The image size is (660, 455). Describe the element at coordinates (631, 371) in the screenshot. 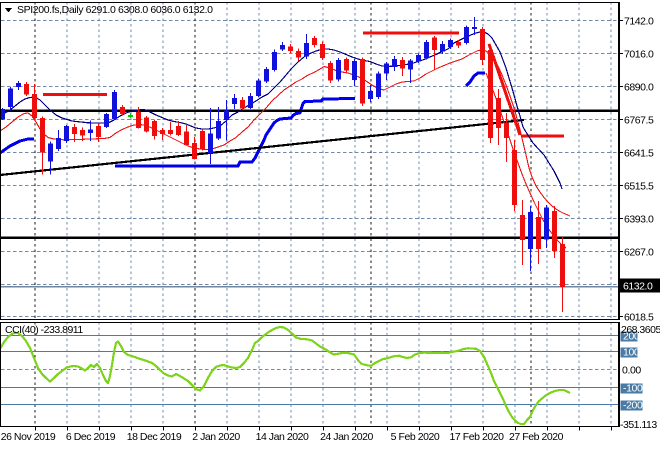

I see `svg-text: 0.00` at that location.